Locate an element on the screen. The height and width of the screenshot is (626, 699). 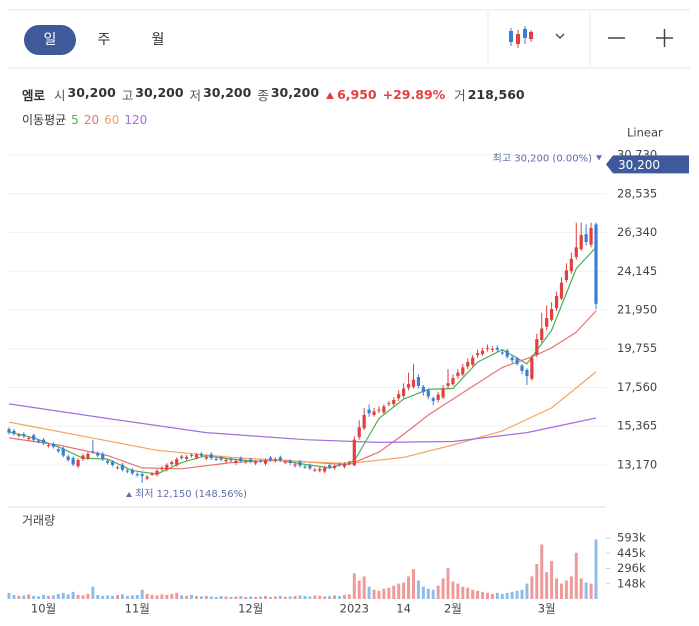
tab-day: 일 is located at coordinates (50, 40).